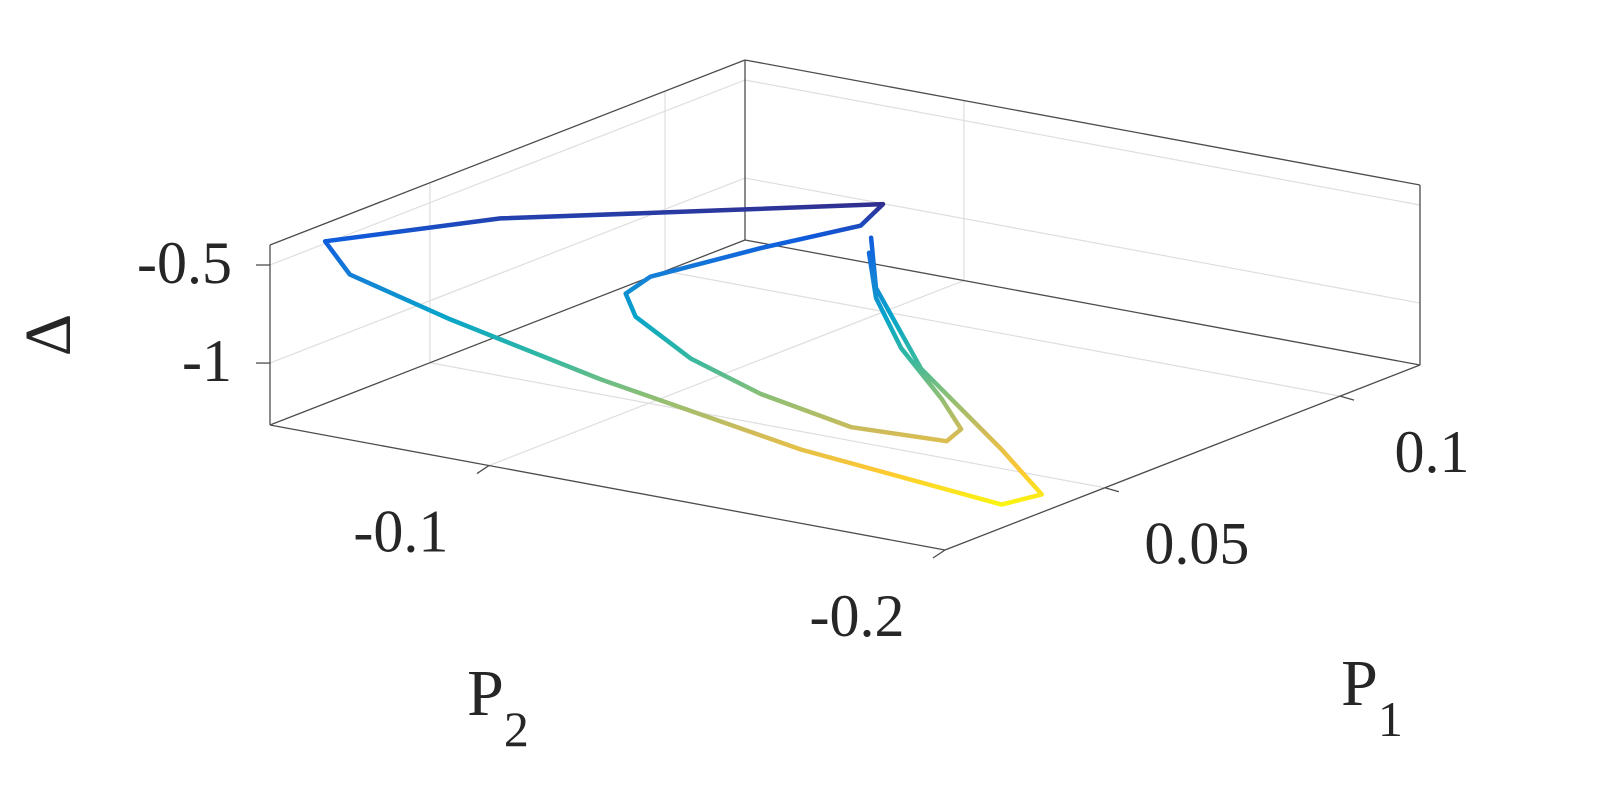  Describe the element at coordinates (1196, 543) in the screenshot. I see `x-tick-label: 0.05` at that location.